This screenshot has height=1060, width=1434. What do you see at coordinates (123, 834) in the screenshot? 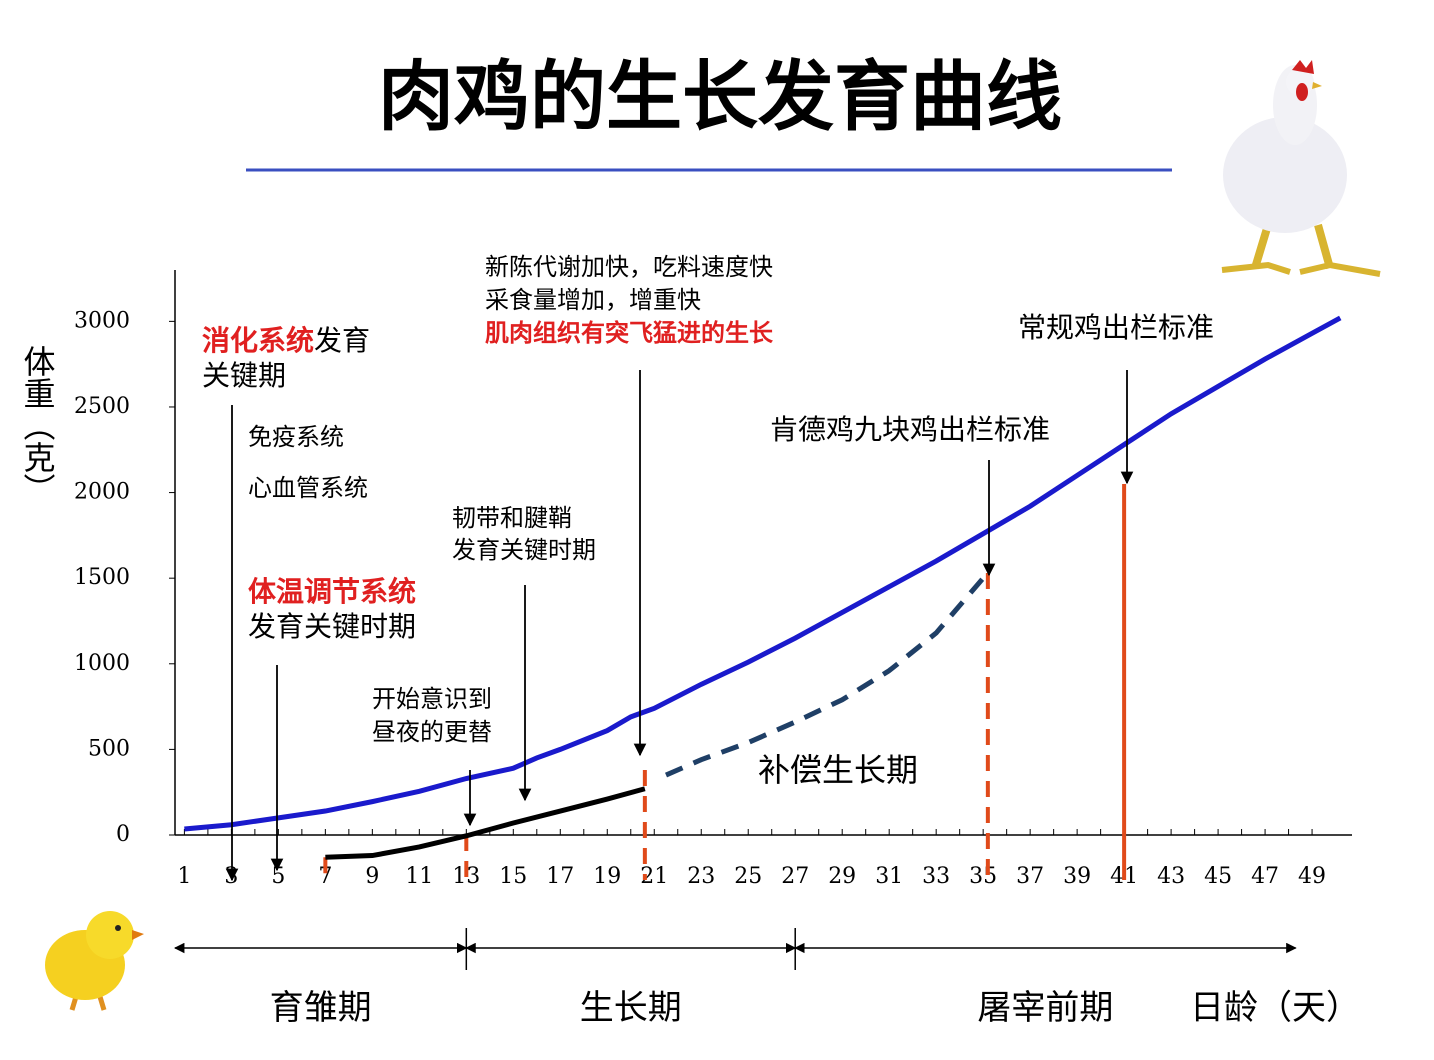
I see `y-tick-label: 0` at bounding box center [123, 834].